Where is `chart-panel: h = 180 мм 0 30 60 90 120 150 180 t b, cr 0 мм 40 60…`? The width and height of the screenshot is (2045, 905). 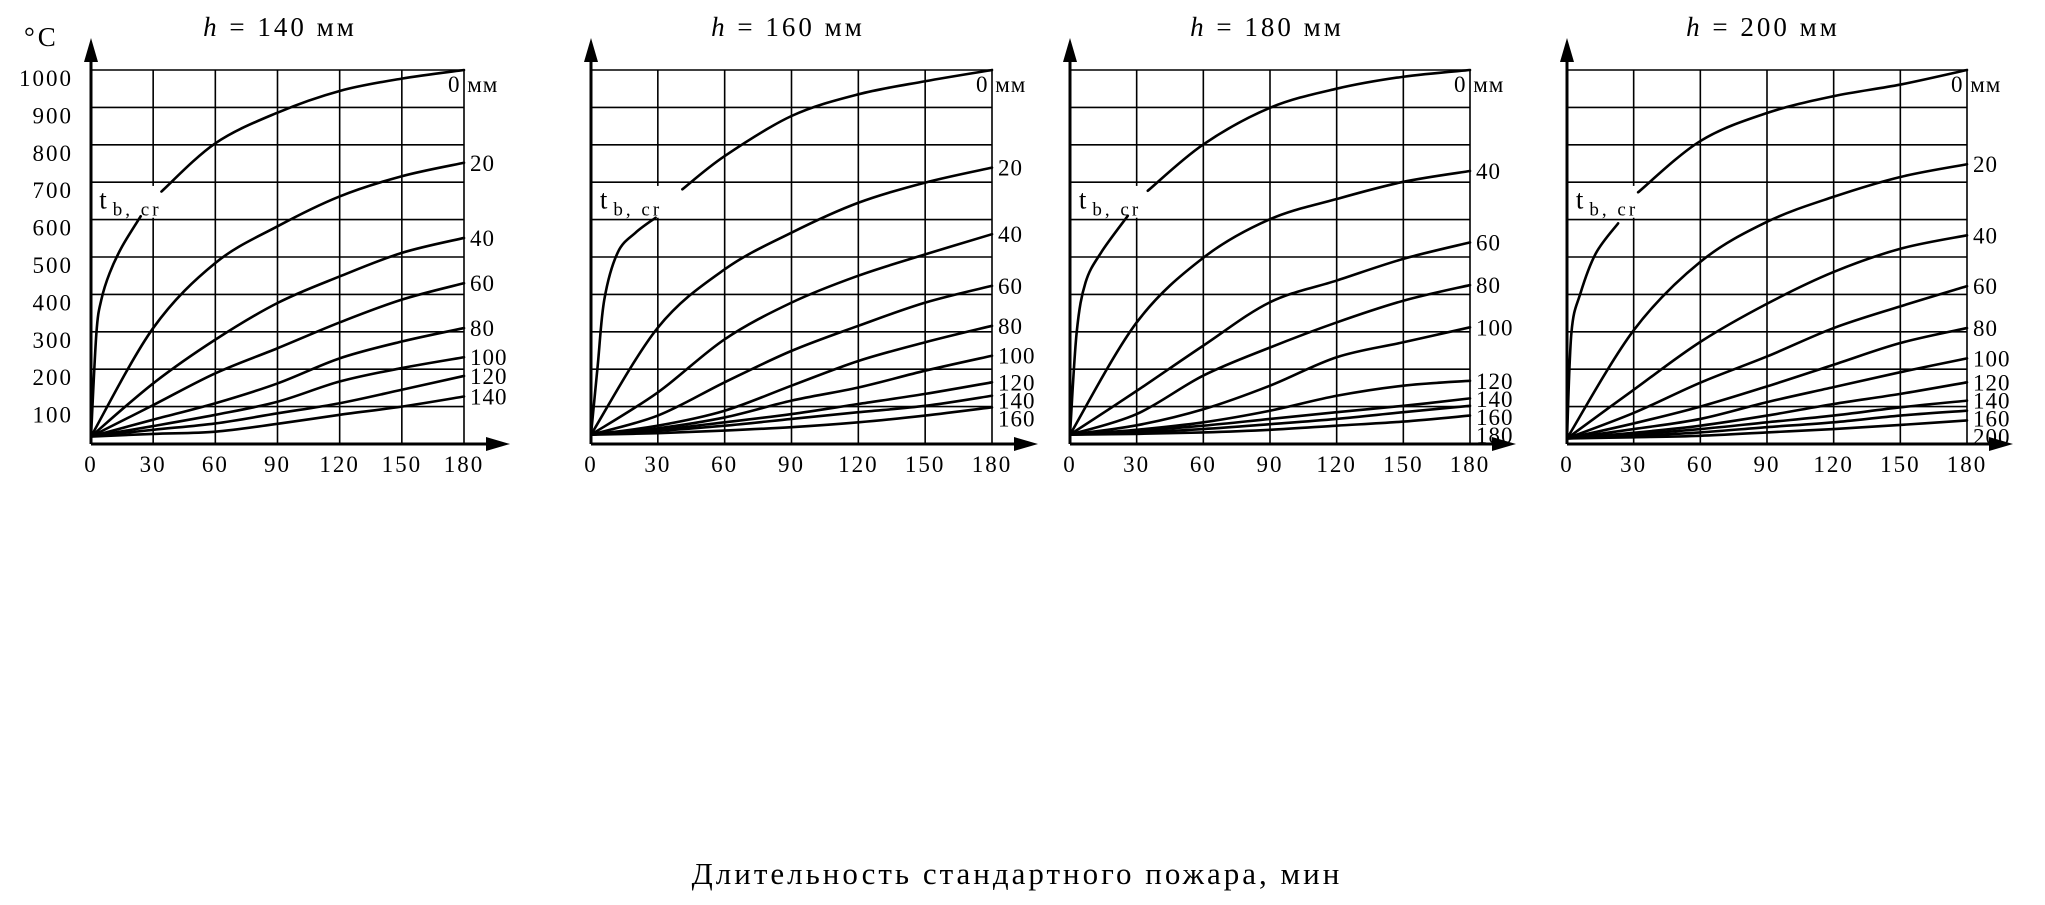 chart-panel: h = 180 мм 0 30 60 90 120 150 180 t b, cr 0 мм 40 60… is located at coordinates (1289, 244).